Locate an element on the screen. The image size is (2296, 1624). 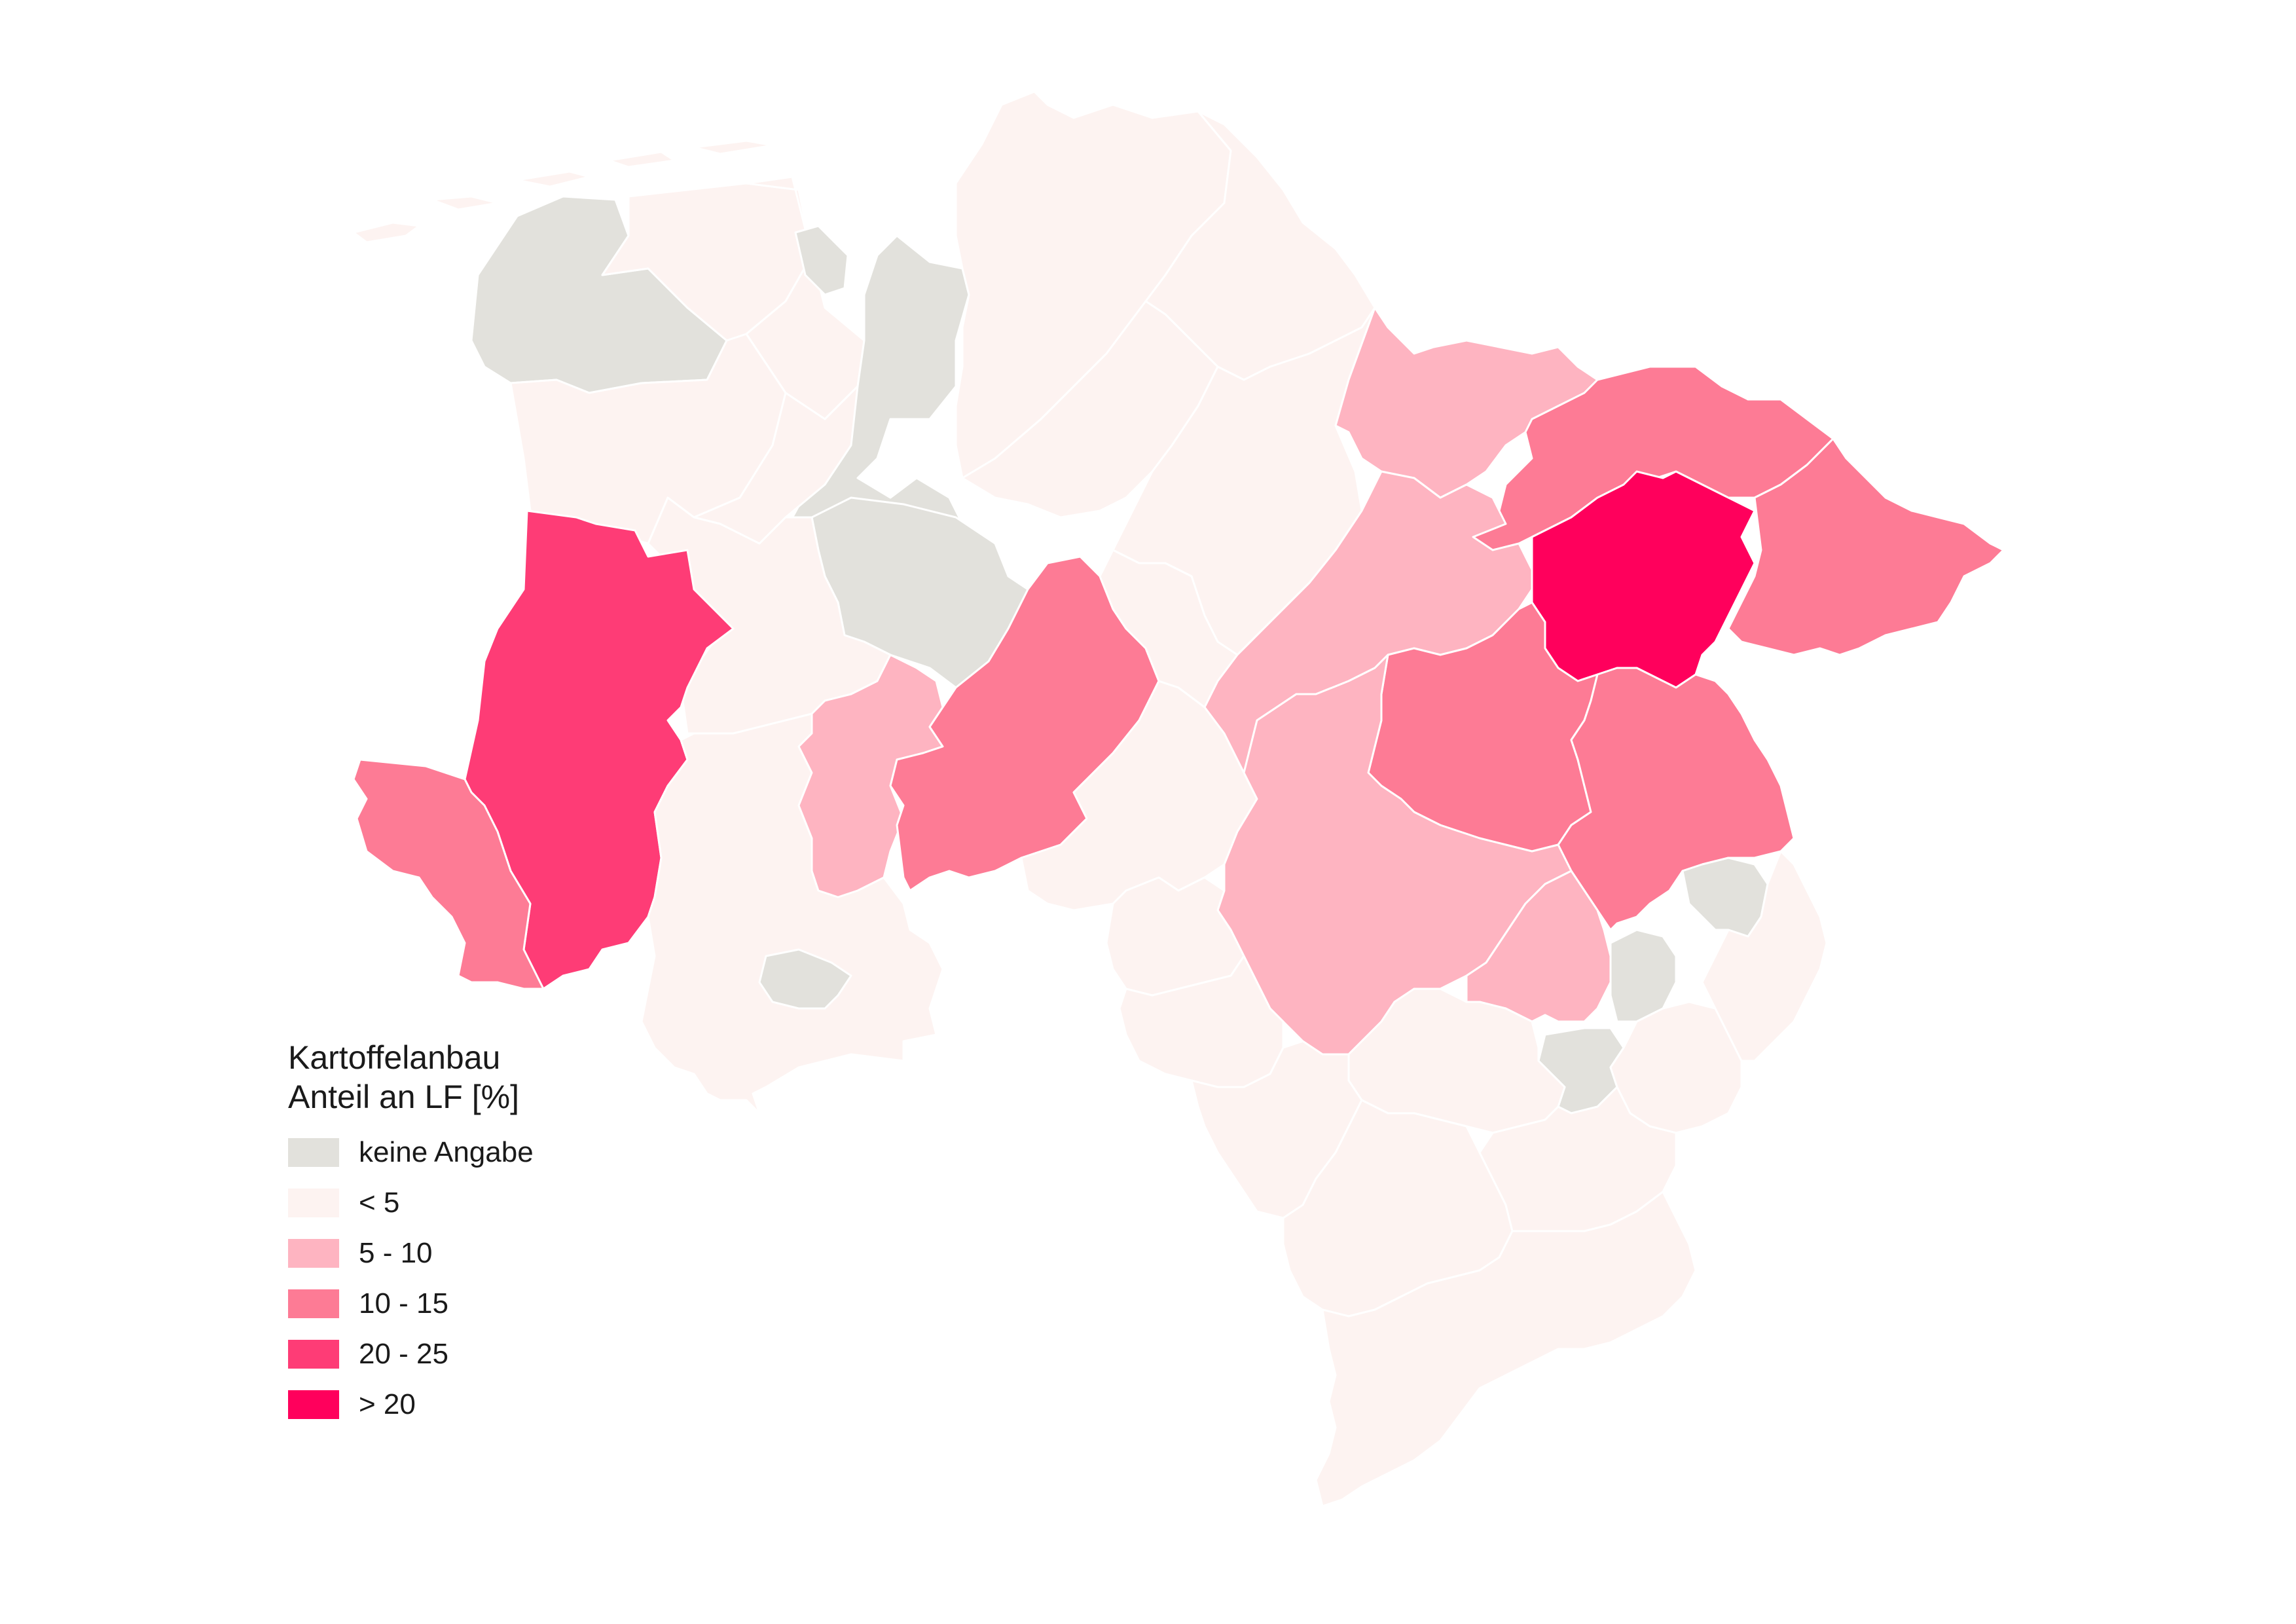
region-grafschaft-bentheim is located at coordinates (448, 874).